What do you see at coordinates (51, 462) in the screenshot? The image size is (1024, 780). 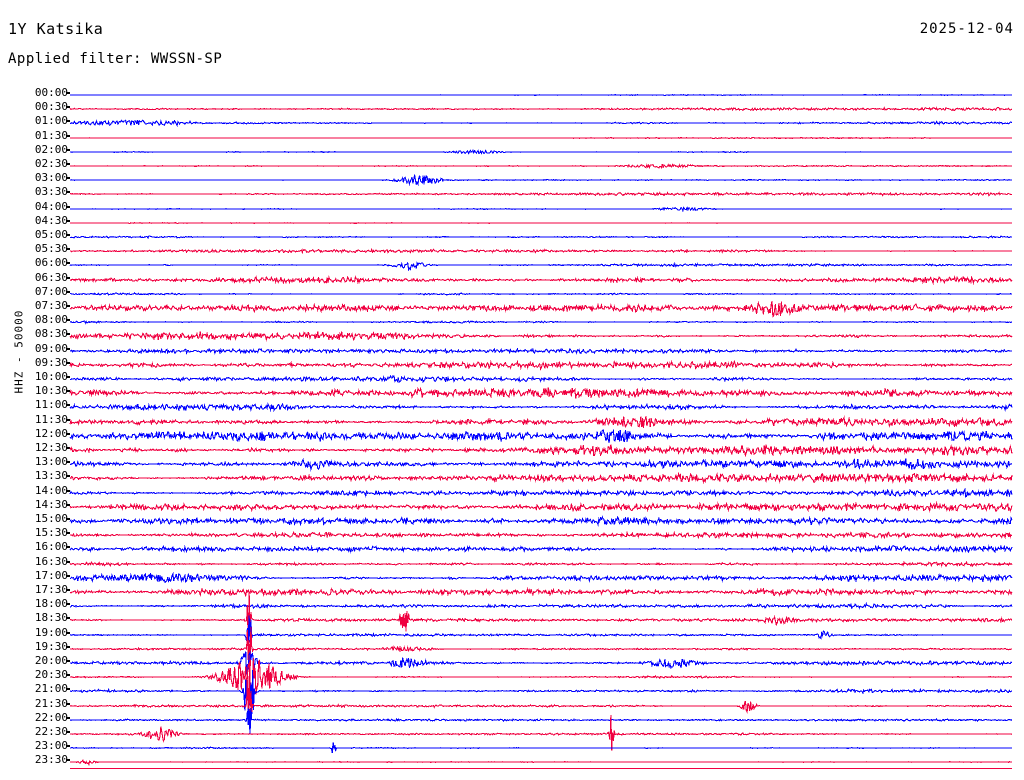 I see `row-time-label: 13:00` at bounding box center [51, 462].